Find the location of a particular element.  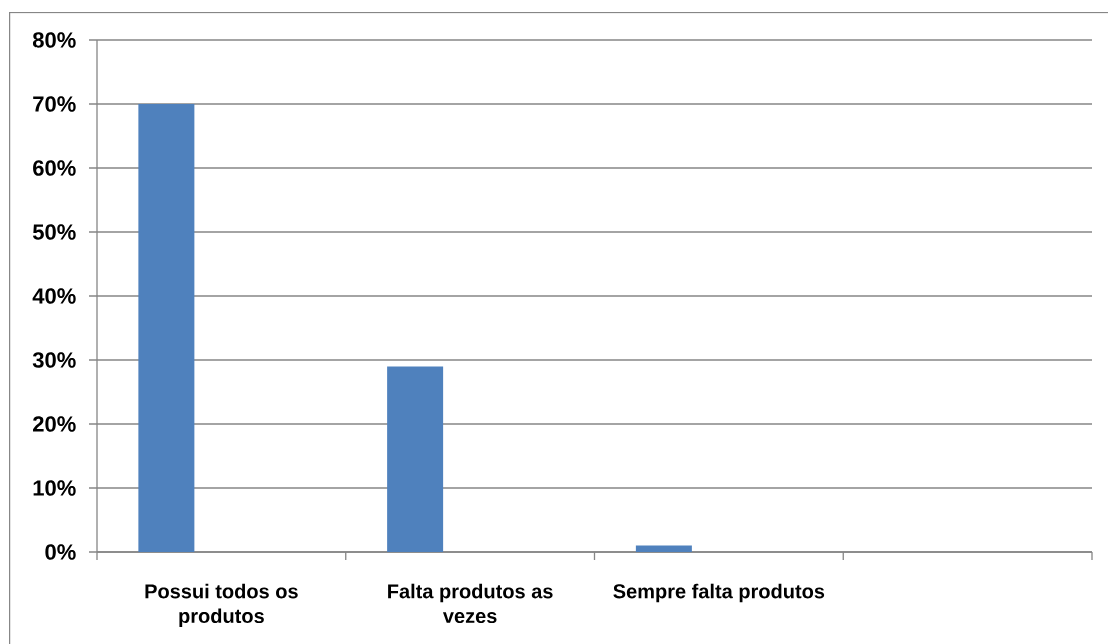

y-tick-label: 20% is located at coordinates (54, 424).